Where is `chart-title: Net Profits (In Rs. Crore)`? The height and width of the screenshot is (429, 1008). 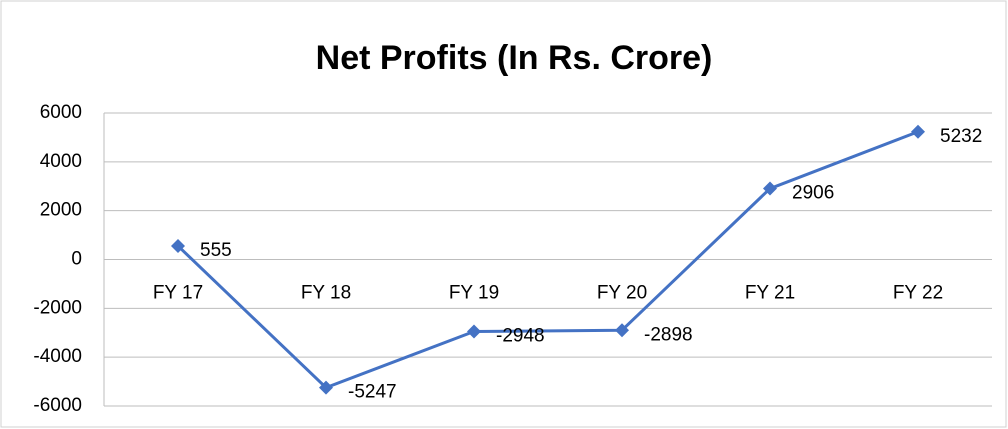 chart-title: Net Profits (In Rs. Crore) is located at coordinates (514, 58).